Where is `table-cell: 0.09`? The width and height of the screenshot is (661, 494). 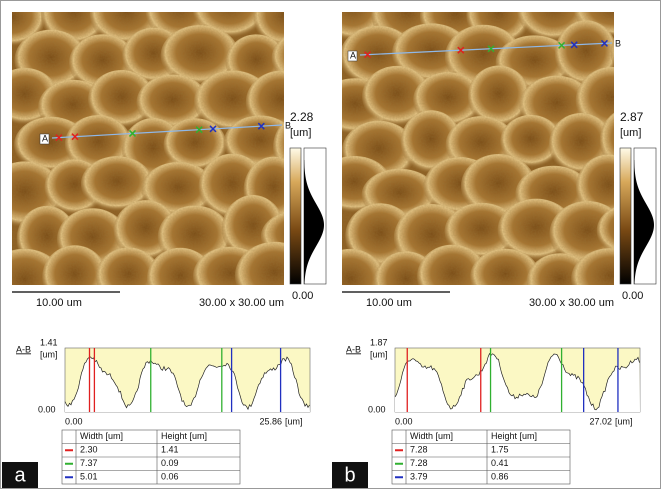 table-cell: 0.09 is located at coordinates (170, 463).